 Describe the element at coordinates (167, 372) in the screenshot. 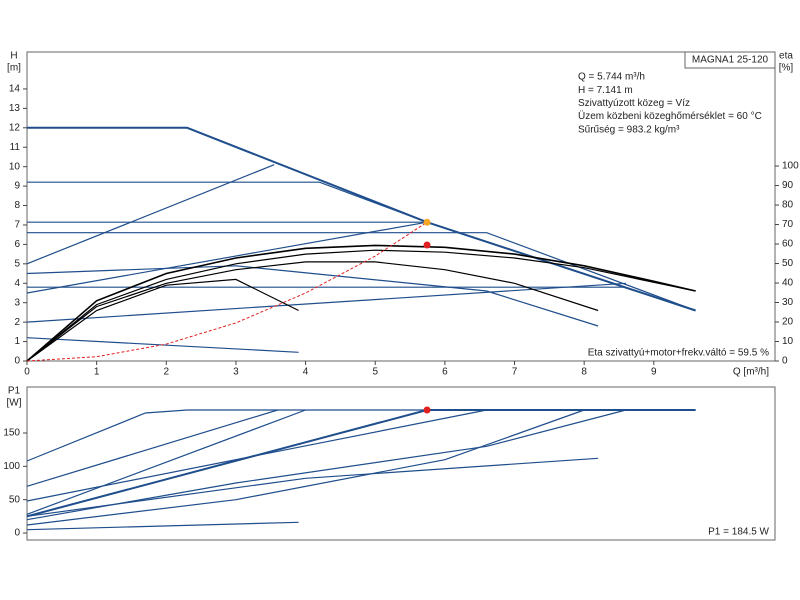

I see `x-tick-label: 2` at that location.